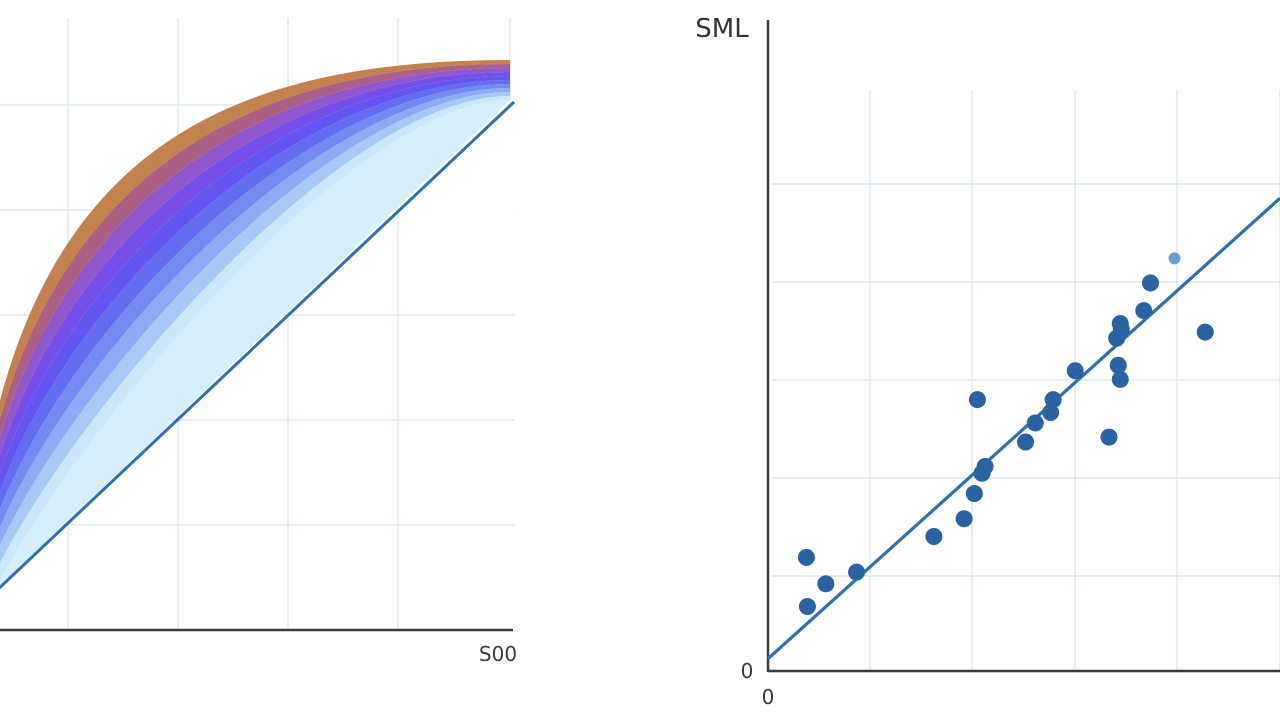 The width and height of the screenshot is (1280, 720). What do you see at coordinates (747, 671) in the screenshot?
I see `right-y-origin-label: 0` at bounding box center [747, 671].